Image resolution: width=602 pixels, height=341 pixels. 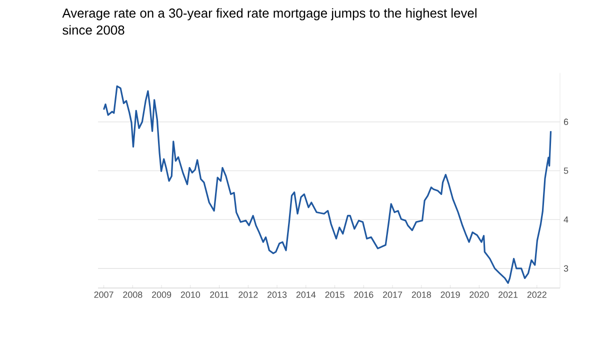 What do you see at coordinates (566, 219) in the screenshot?
I see `y-tick-label: 4` at bounding box center [566, 219].